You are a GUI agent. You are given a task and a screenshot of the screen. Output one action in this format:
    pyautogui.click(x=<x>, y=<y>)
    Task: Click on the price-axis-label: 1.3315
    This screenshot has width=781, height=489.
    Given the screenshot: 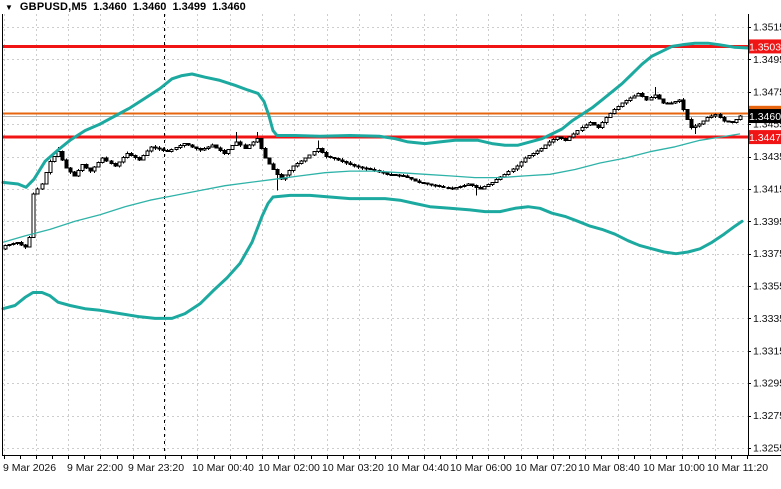 What is the action you would take?
    pyautogui.click(x=767, y=351)
    